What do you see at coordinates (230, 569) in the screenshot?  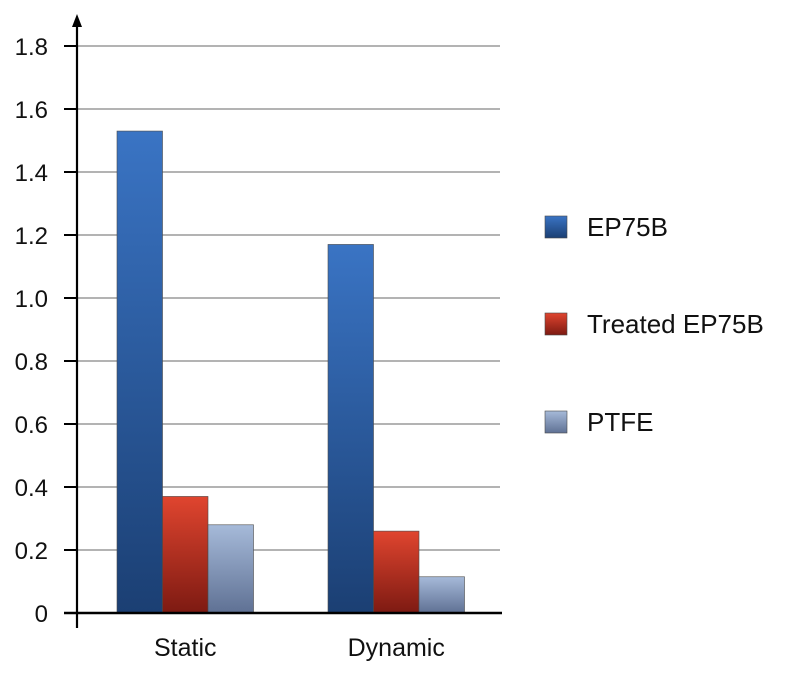 I see `bar-ptfe-static` at bounding box center [230, 569].